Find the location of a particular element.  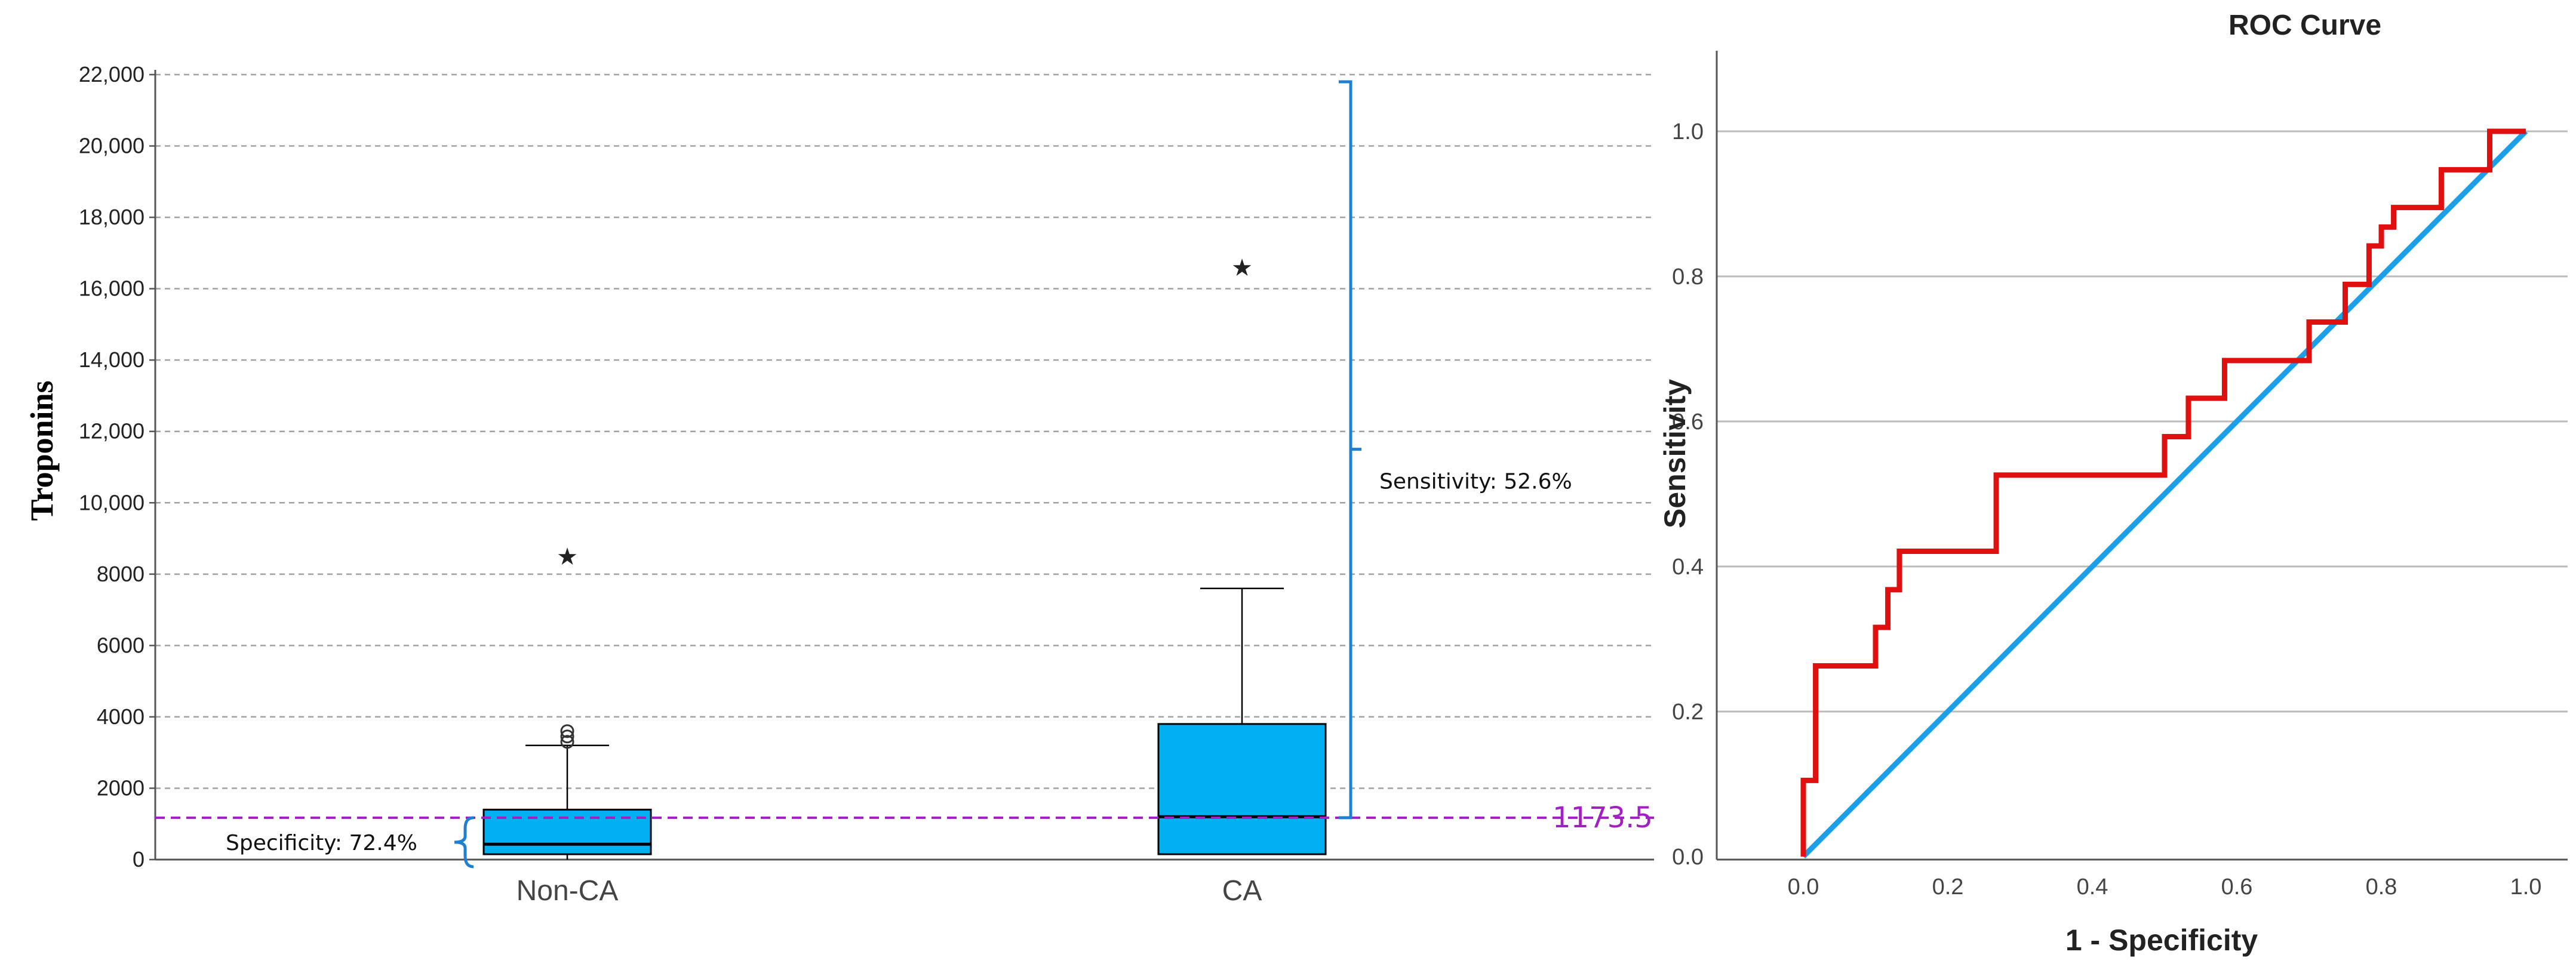

box-y-tick-label: 8000 is located at coordinates (121, 574).